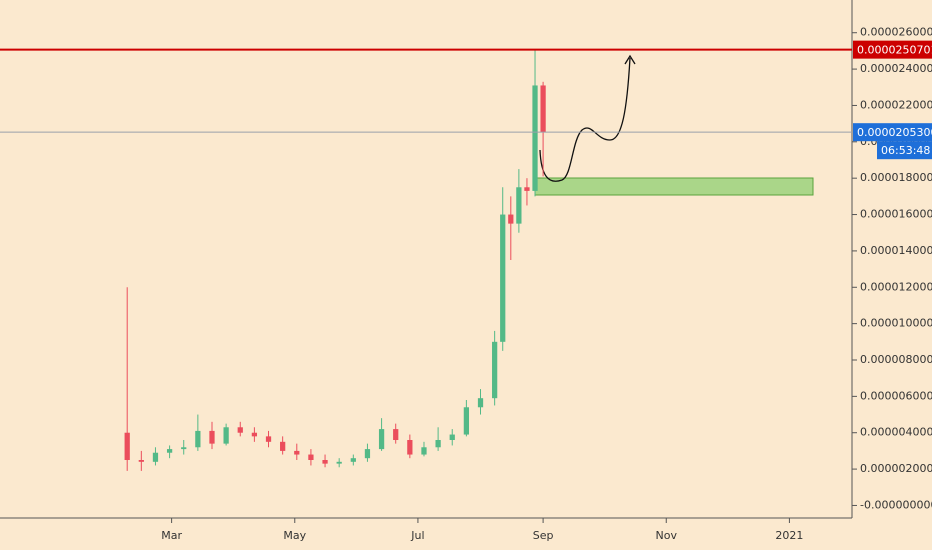 The image size is (932, 550). I want to click on support-zone, so click(674, 186).